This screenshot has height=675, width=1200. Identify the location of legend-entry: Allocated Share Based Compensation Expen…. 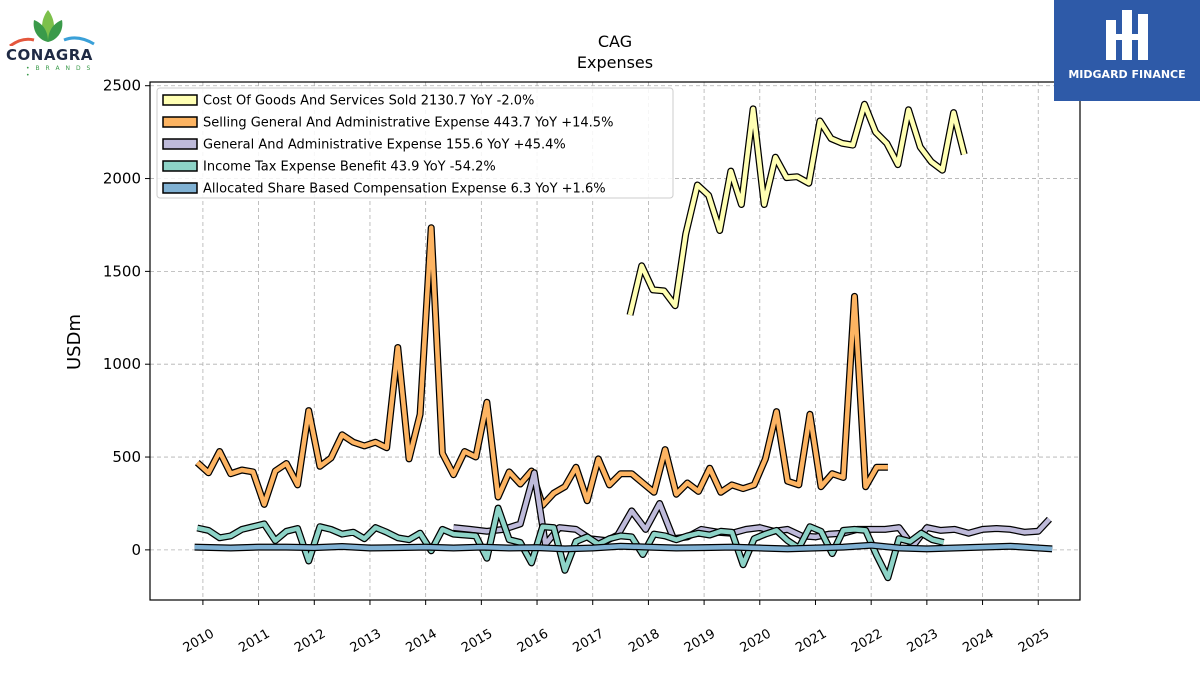
(404, 189).